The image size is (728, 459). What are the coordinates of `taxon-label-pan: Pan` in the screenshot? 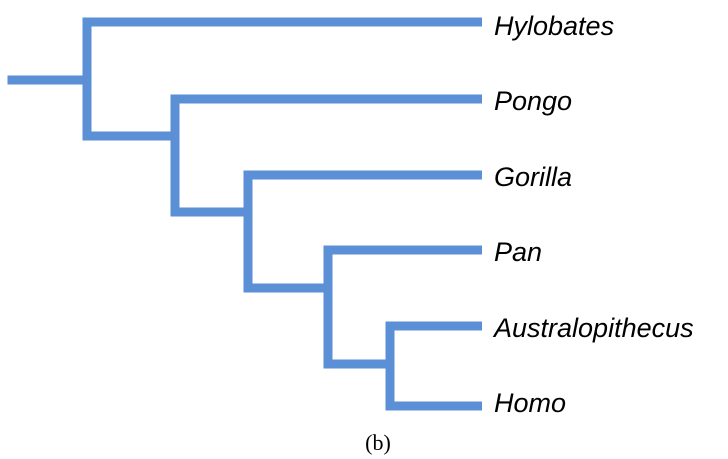 It's located at (518, 252).